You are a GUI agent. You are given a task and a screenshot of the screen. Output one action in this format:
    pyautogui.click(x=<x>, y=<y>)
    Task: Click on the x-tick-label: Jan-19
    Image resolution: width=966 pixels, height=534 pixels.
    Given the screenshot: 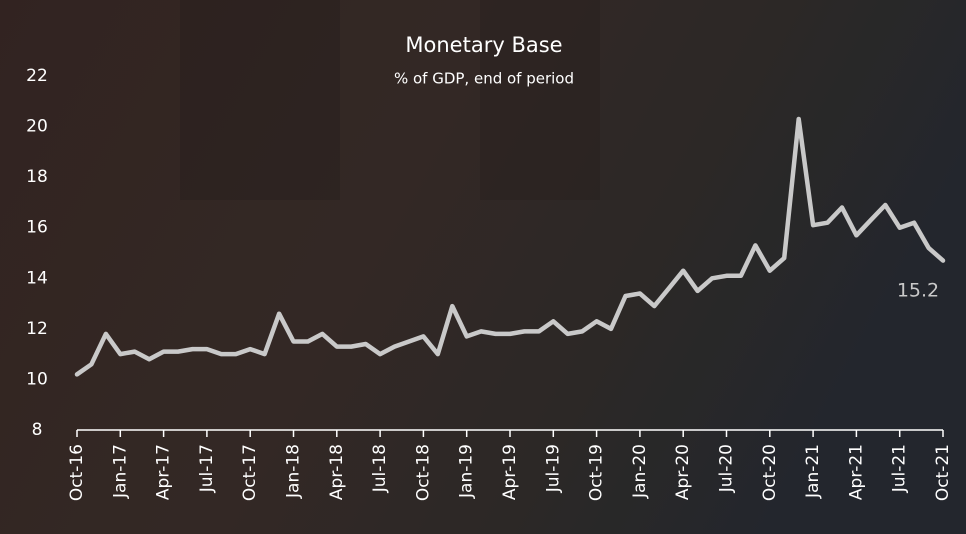 What is the action you would take?
    pyautogui.click(x=467, y=471)
    